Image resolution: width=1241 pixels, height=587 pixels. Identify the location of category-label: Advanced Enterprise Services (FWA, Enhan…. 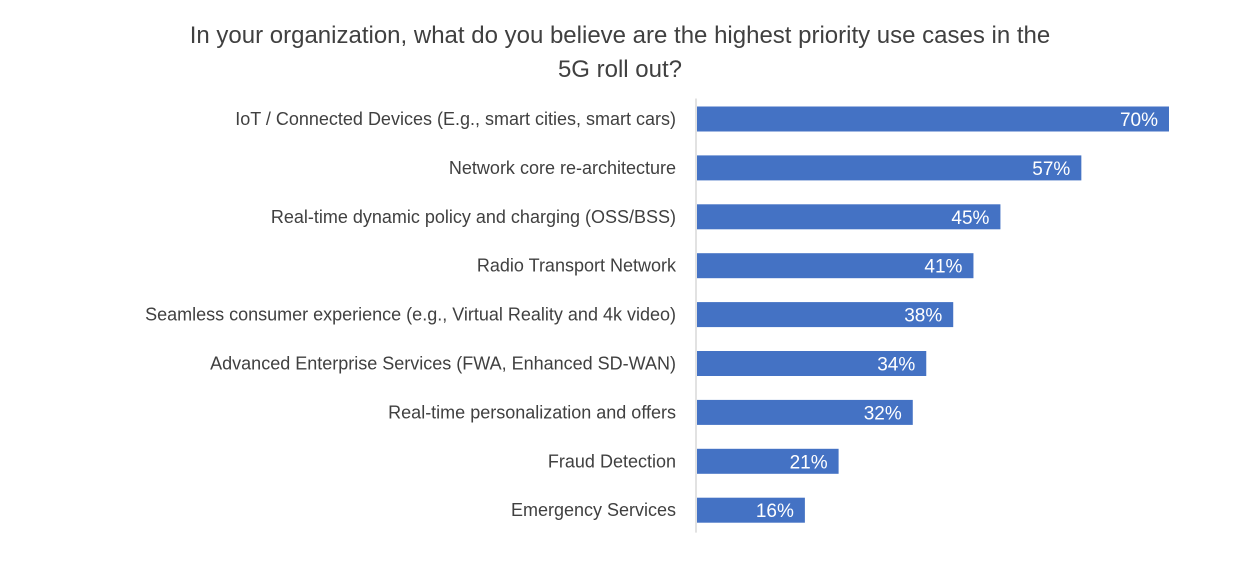
(443, 364).